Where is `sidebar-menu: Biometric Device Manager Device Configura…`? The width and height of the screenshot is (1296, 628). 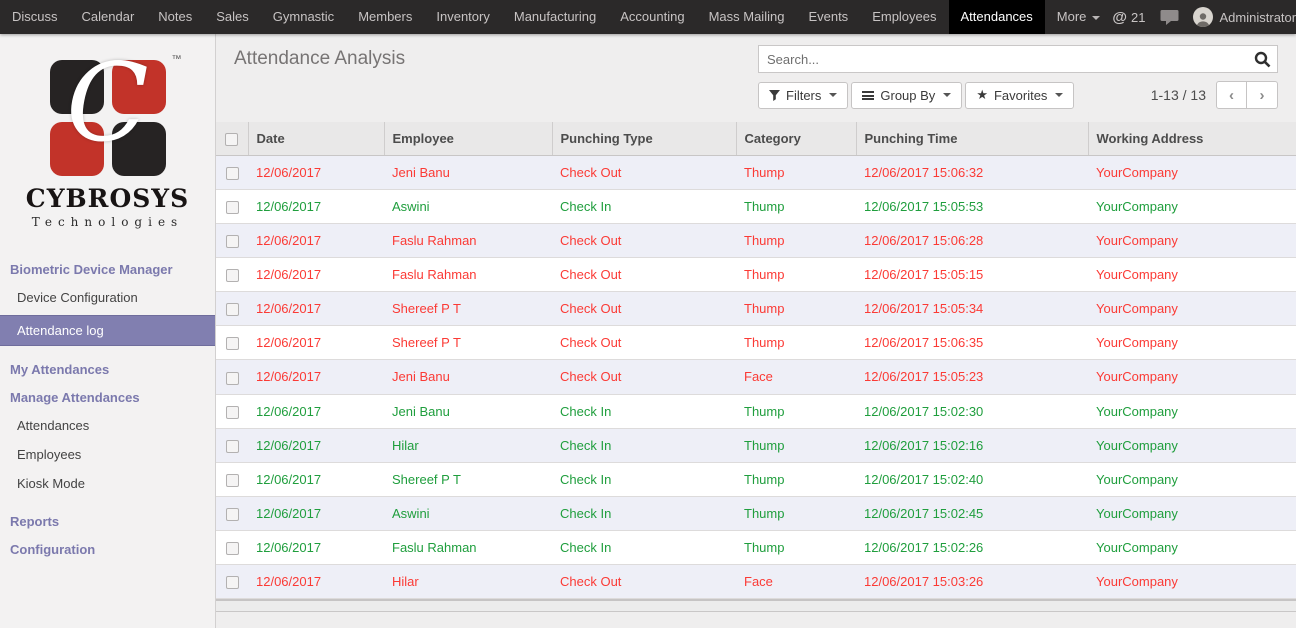
sidebar-menu: Biometric Device Manager Device Configura… is located at coordinates (107, 409).